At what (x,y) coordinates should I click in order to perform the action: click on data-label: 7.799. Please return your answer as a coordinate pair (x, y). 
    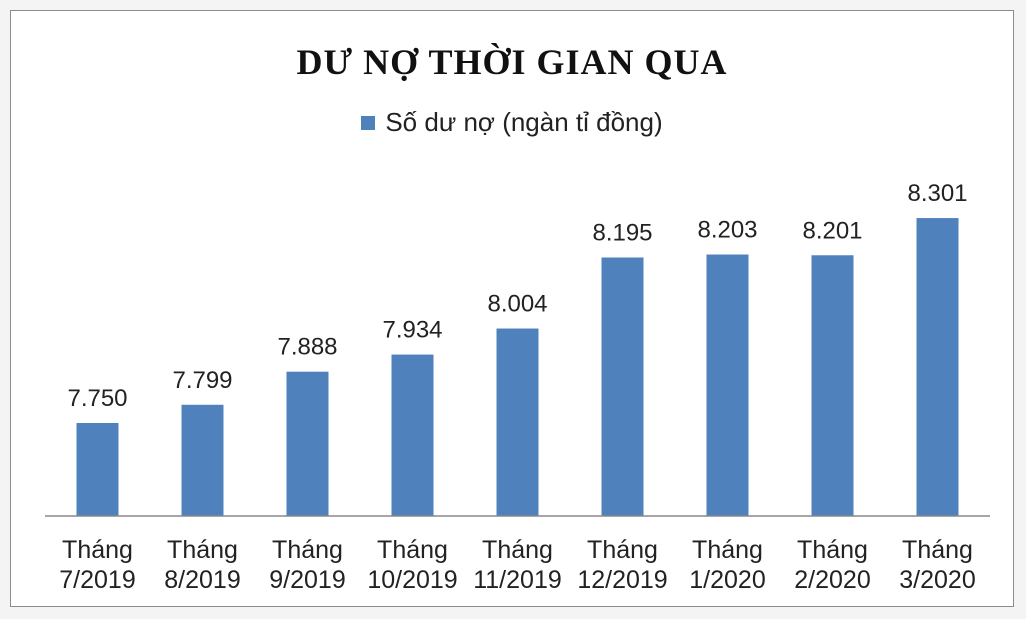
    Looking at the image, I should click on (202, 380).